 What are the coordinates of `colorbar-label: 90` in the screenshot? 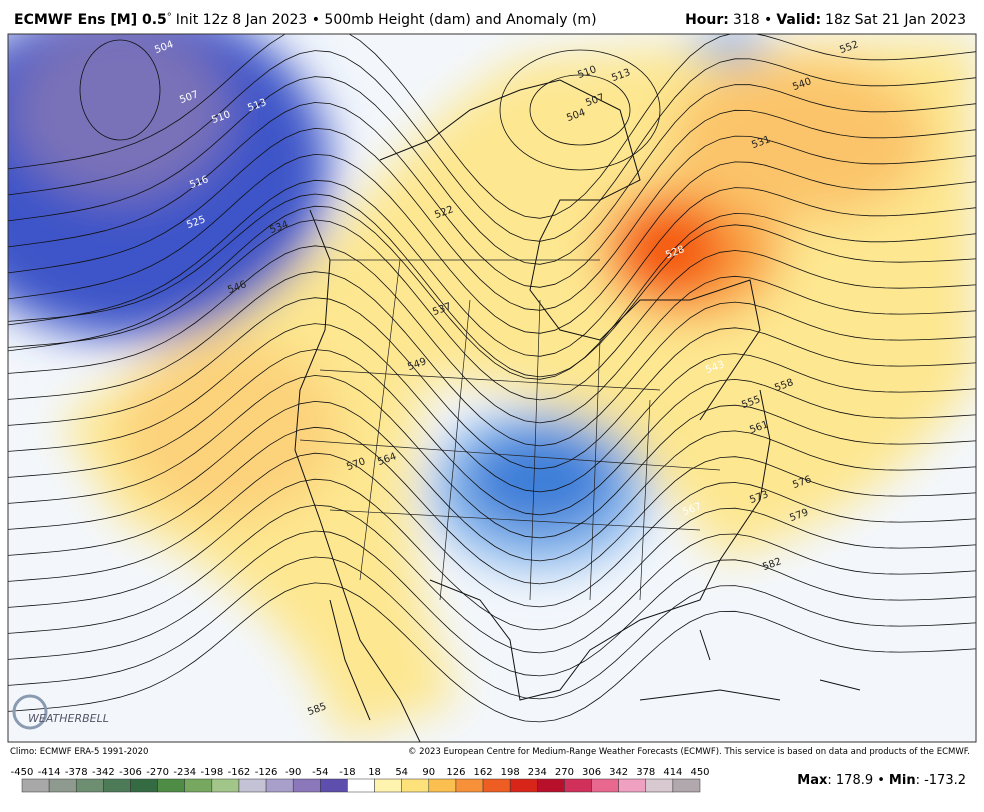 It's located at (428, 772).